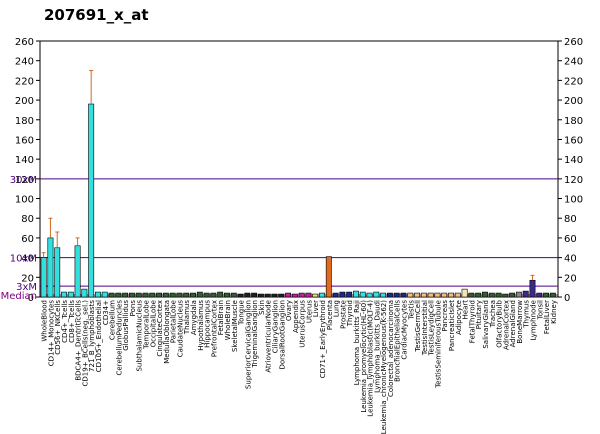 The height and width of the screenshot is (434, 600). What do you see at coordinates (275, 326) in the screenshot?
I see `x-tick-label: CiliaryGanglion` at bounding box center [275, 326].